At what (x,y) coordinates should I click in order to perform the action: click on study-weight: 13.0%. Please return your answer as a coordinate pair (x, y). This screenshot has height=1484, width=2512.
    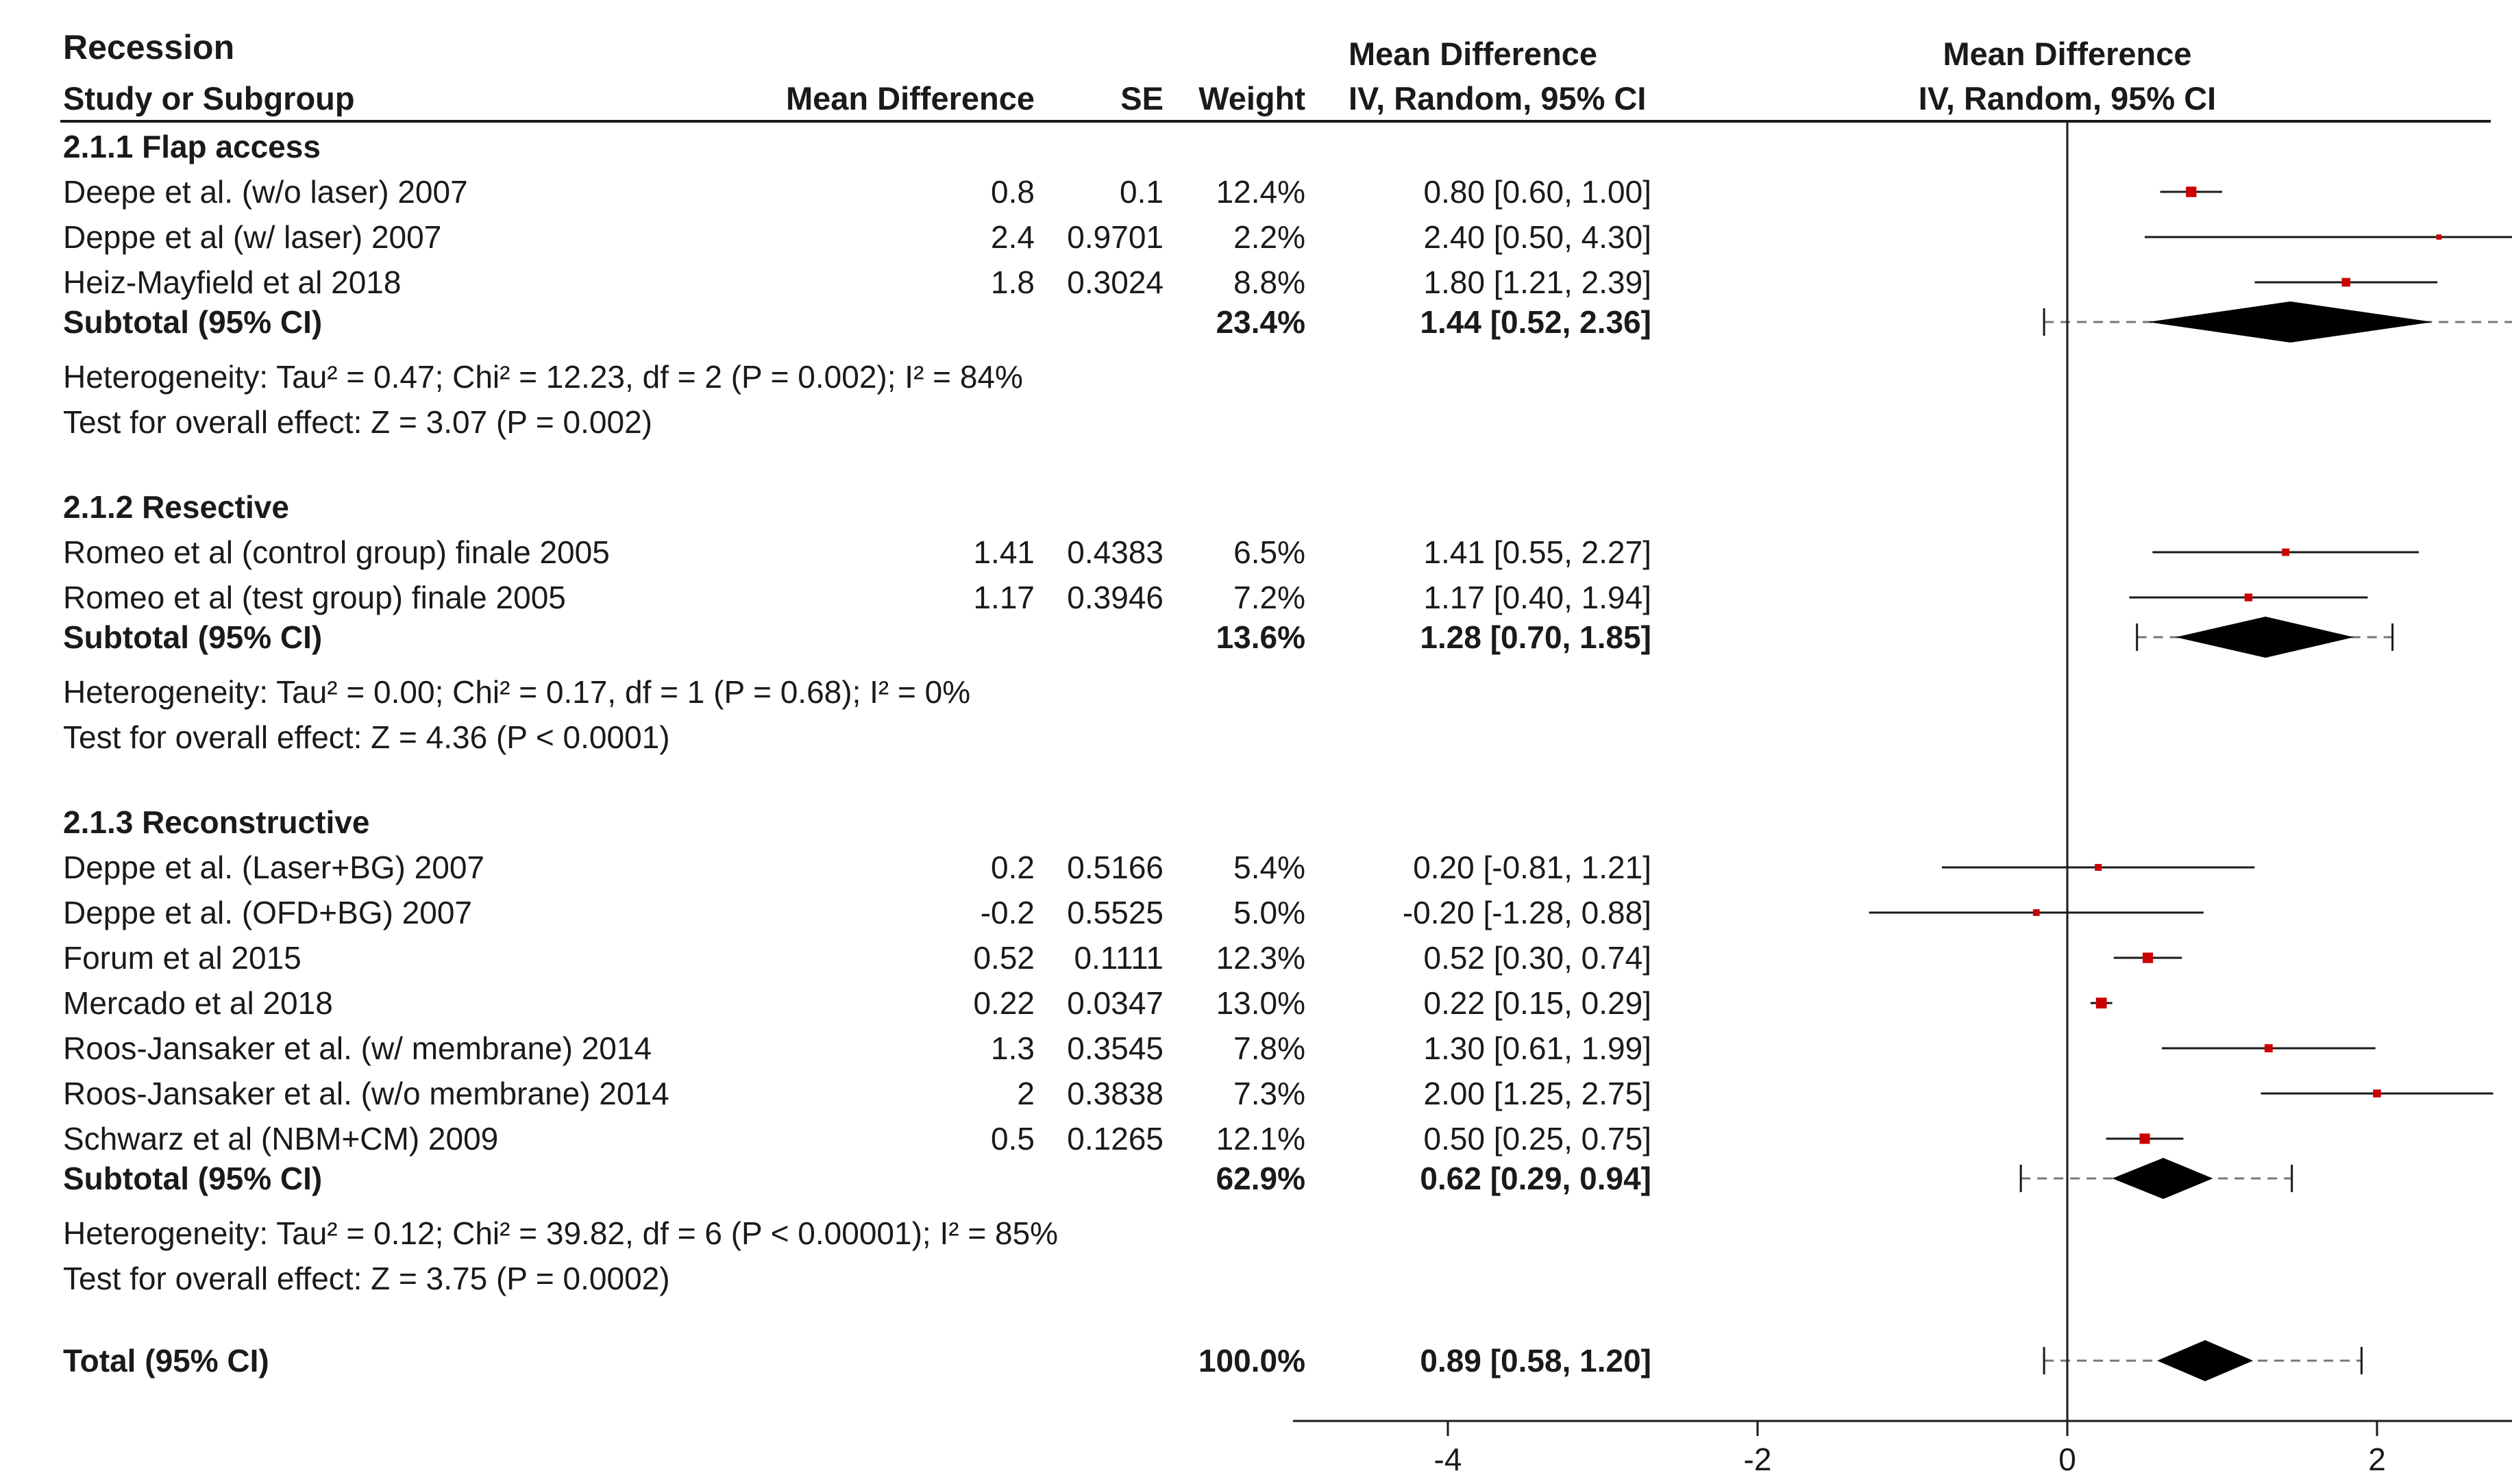
    Looking at the image, I should click on (1260, 1003).